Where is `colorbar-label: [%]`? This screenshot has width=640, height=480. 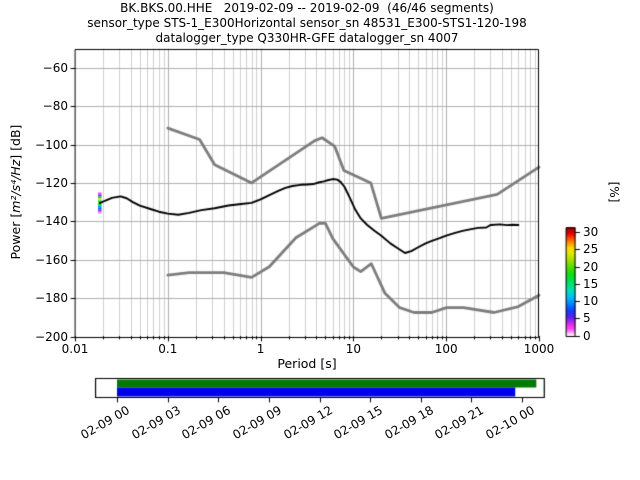 colorbar-label: [%] is located at coordinates (614, 192).